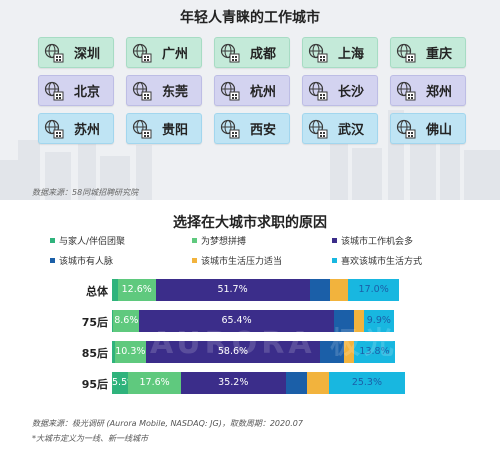 The height and width of the screenshot is (449, 500). I want to click on data-label: 58.6%, so click(233, 351).